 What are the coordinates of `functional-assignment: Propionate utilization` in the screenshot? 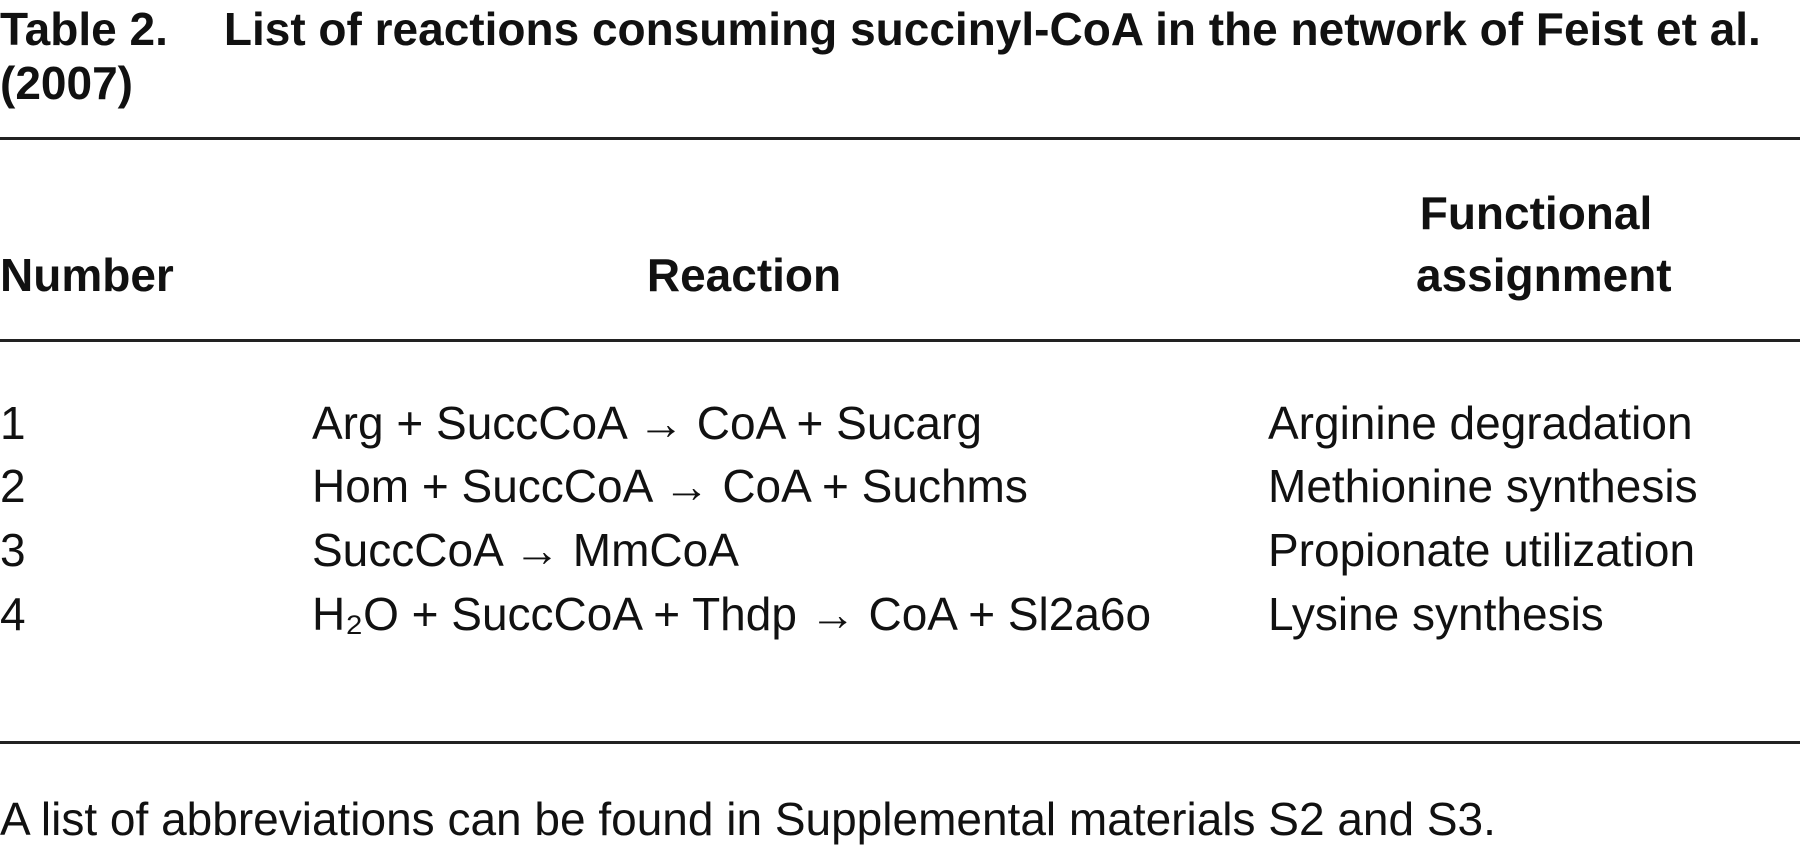 It's located at (1482, 550).